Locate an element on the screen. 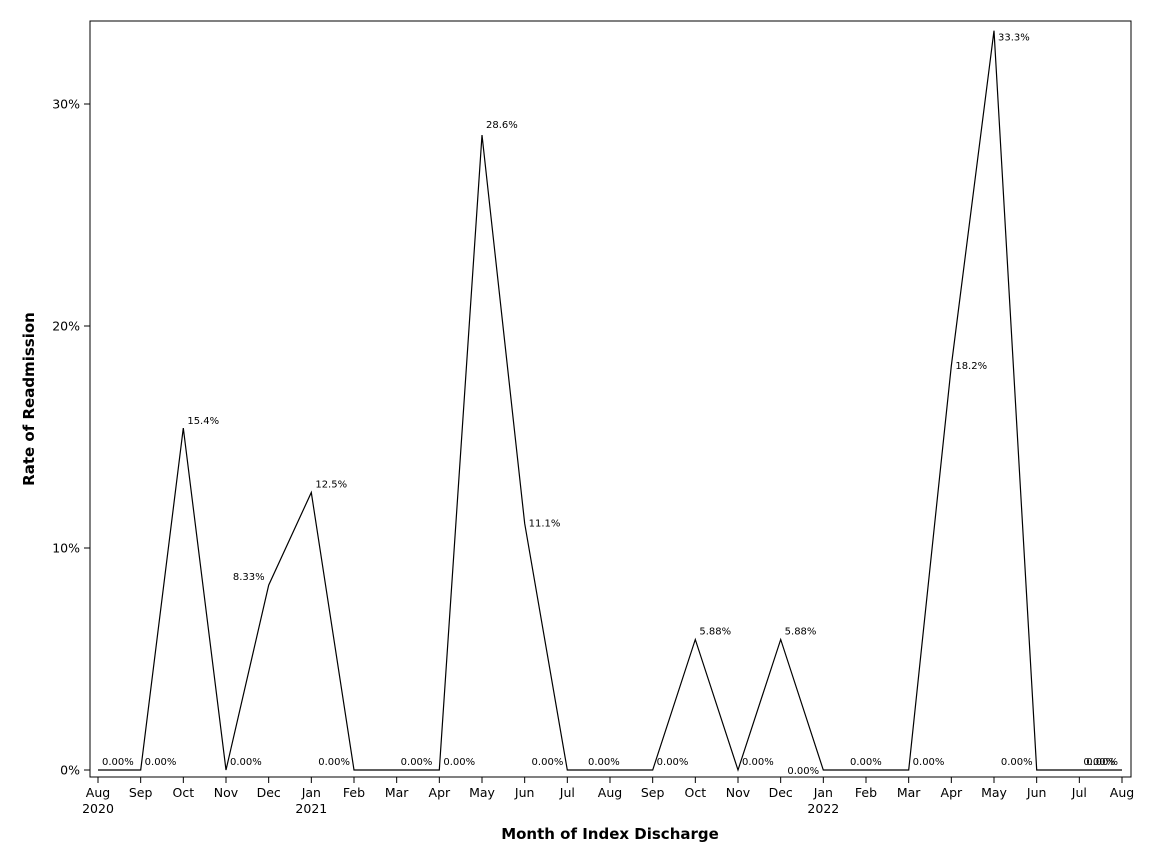 The image size is (1152, 864). y-axis: 0% 10% 20% 30% is located at coordinates (71, 437).